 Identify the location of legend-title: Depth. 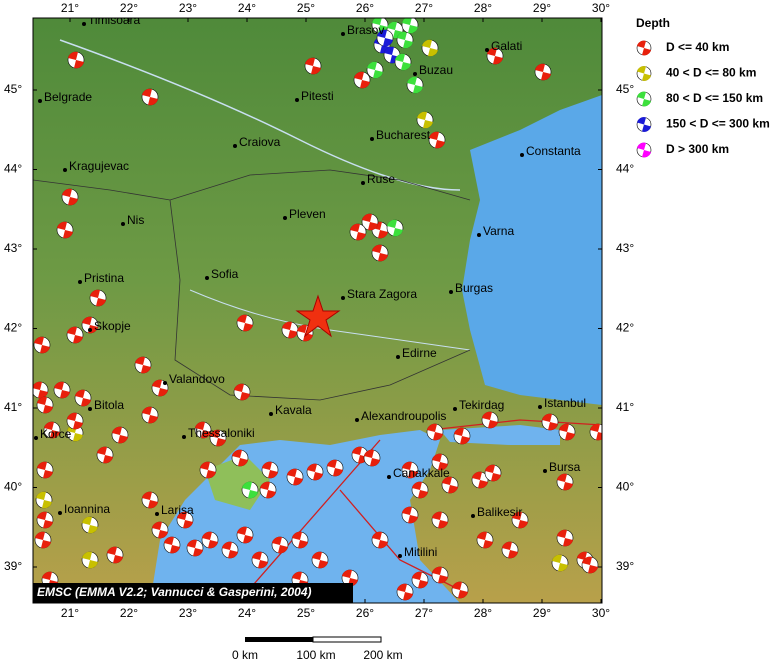
(653, 23).